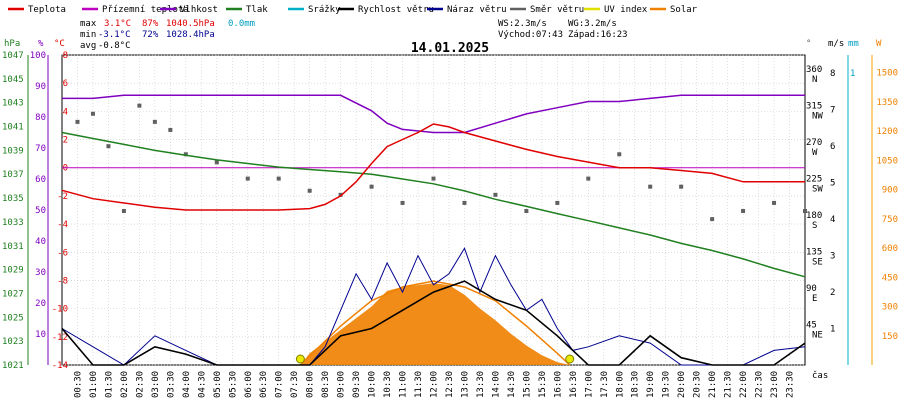 The height and width of the screenshot is (400, 900). I want to click on dir-tick-label: 45, so click(811, 326).